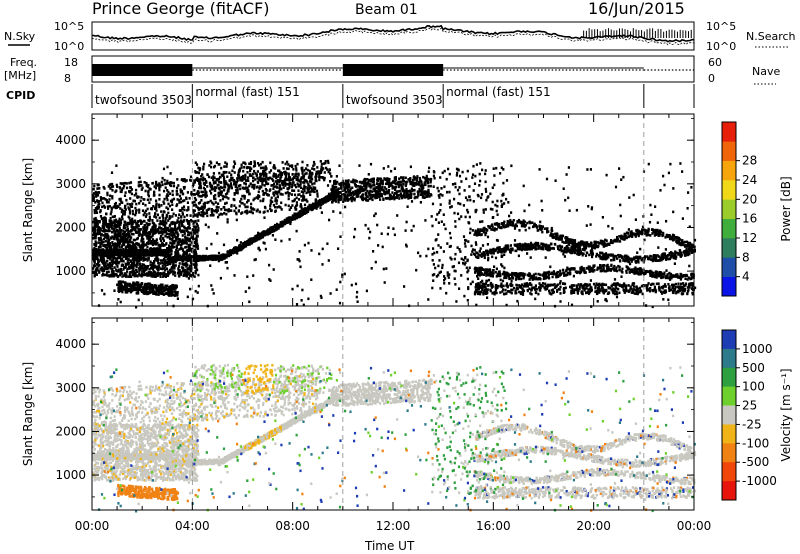 The height and width of the screenshot is (554, 800). What do you see at coordinates (392, 70) in the screenshot?
I see `freq-panel: Freq. [MHz] 18 8 60 0 Nave` at bounding box center [392, 70].